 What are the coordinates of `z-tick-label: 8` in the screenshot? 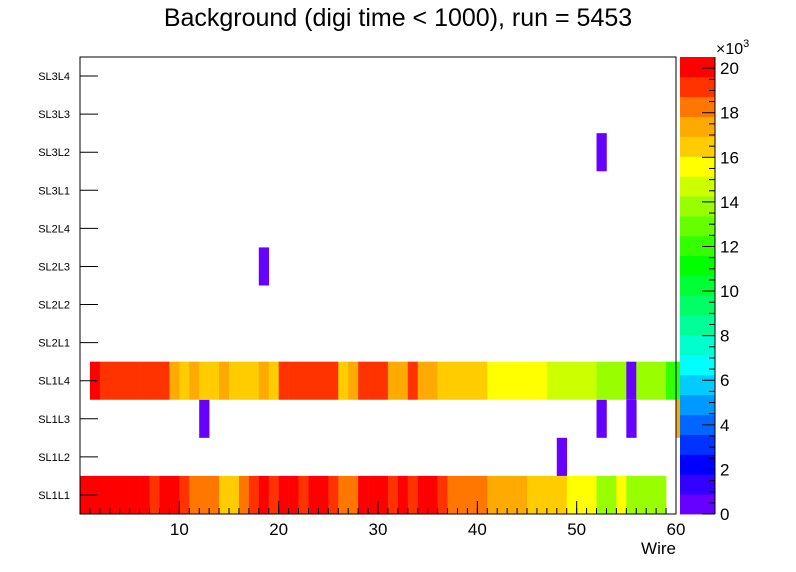 It's located at (724, 336).